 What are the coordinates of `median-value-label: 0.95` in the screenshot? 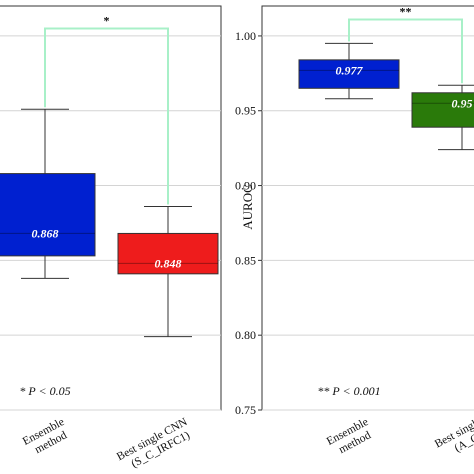 It's located at (462, 103).